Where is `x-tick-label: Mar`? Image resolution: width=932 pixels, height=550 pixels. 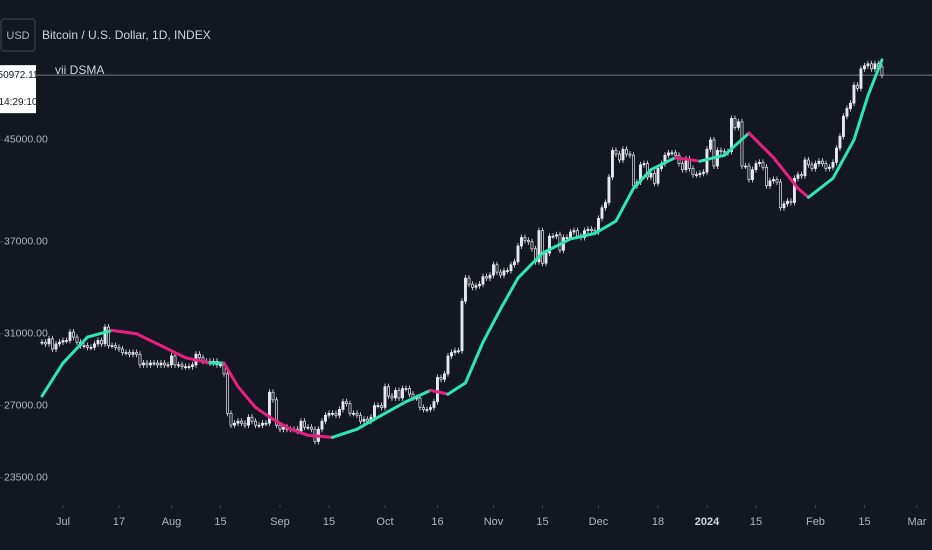 x-tick-label: Mar is located at coordinates (916, 522).